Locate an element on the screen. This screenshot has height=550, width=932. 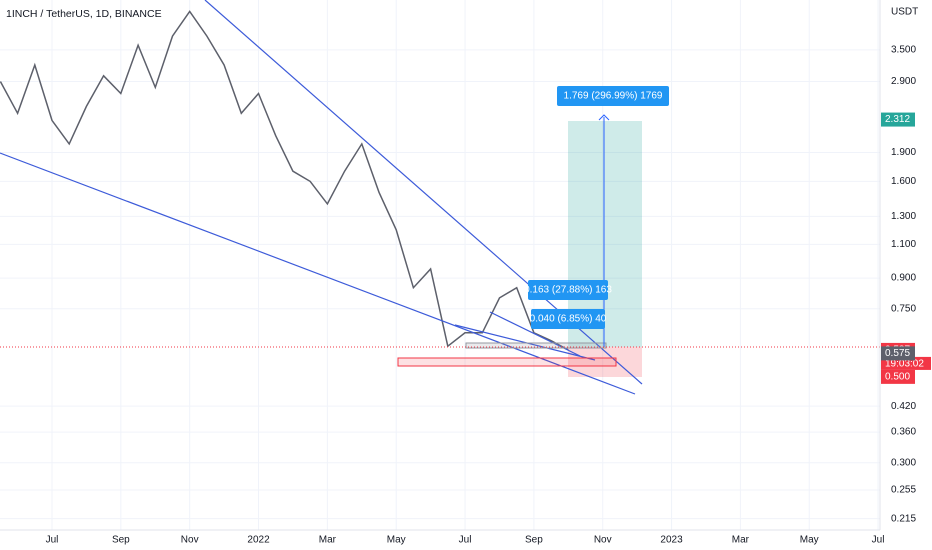
x-tick-label: 2022 is located at coordinates (258, 540).